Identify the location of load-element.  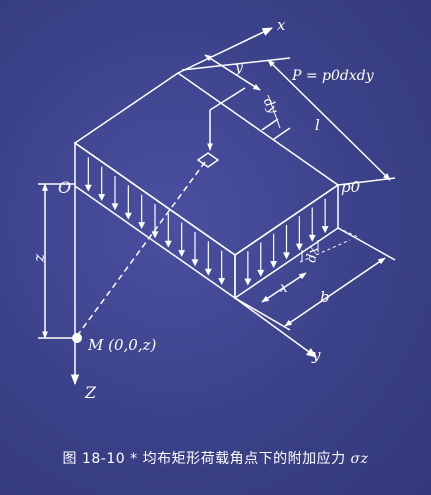
(208, 160).